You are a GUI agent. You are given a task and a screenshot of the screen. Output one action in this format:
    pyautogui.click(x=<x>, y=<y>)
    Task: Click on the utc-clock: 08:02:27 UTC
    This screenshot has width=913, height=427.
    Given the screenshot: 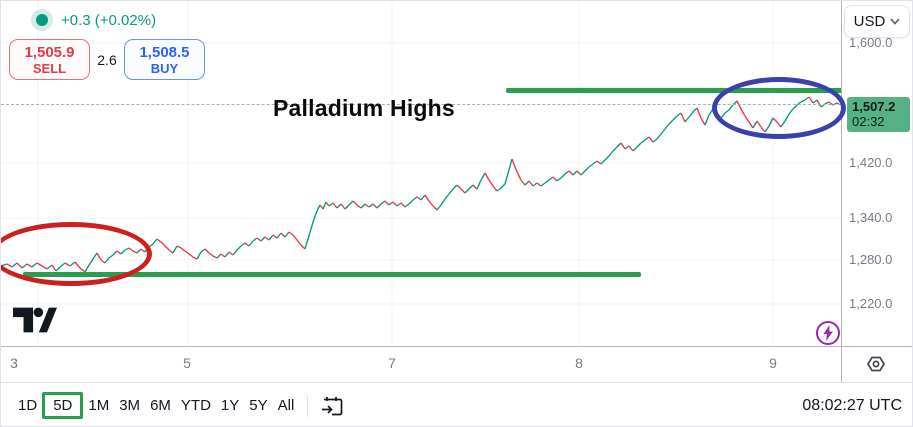 What is the action you would take?
    pyautogui.click(x=852, y=405)
    